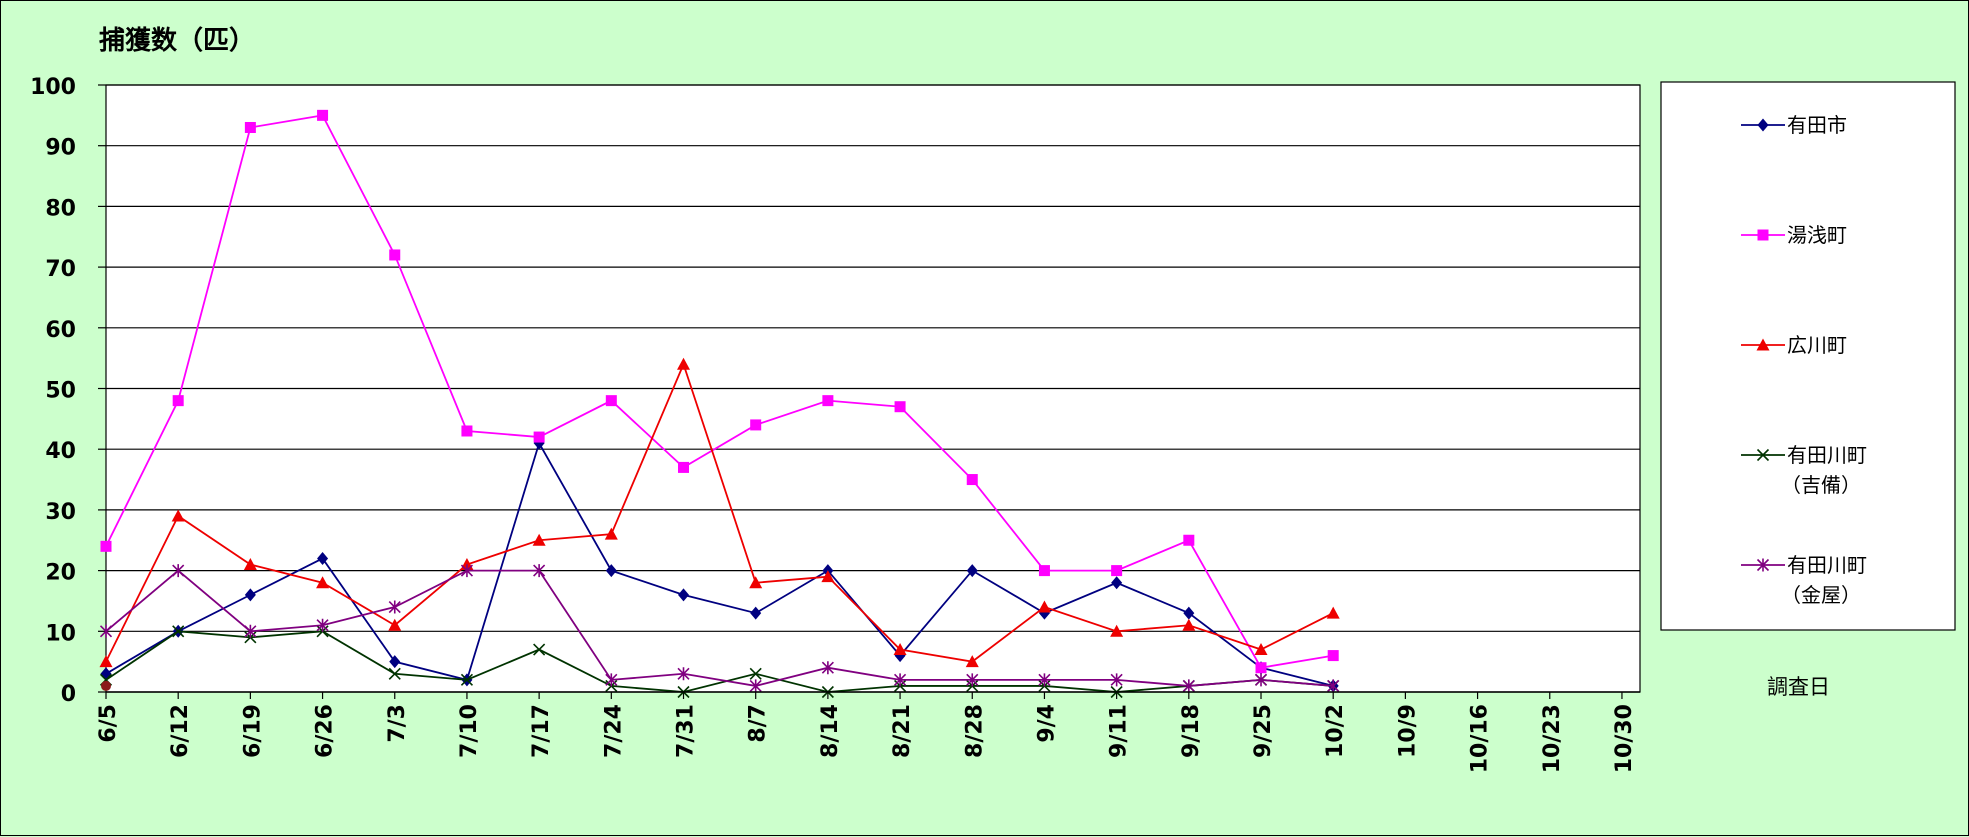  Describe the element at coordinates (60, 330) in the screenshot. I see `y-tick-label: 60` at that location.